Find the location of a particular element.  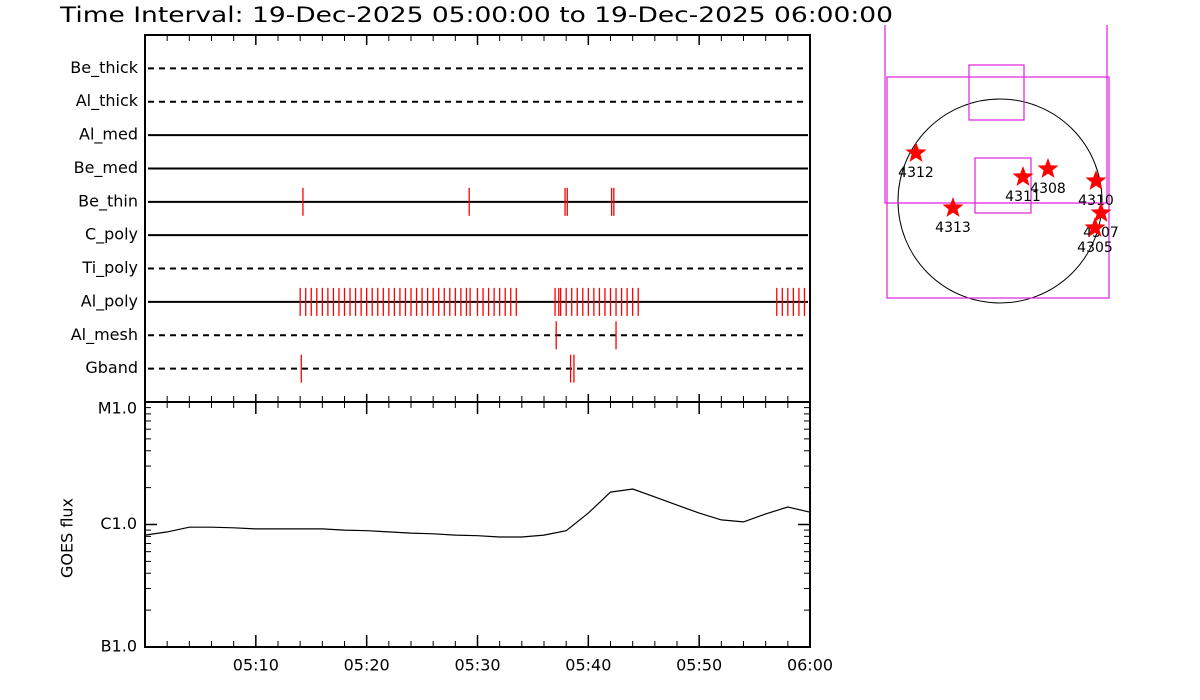

y-tick-label: B1.0 is located at coordinates (119, 646).